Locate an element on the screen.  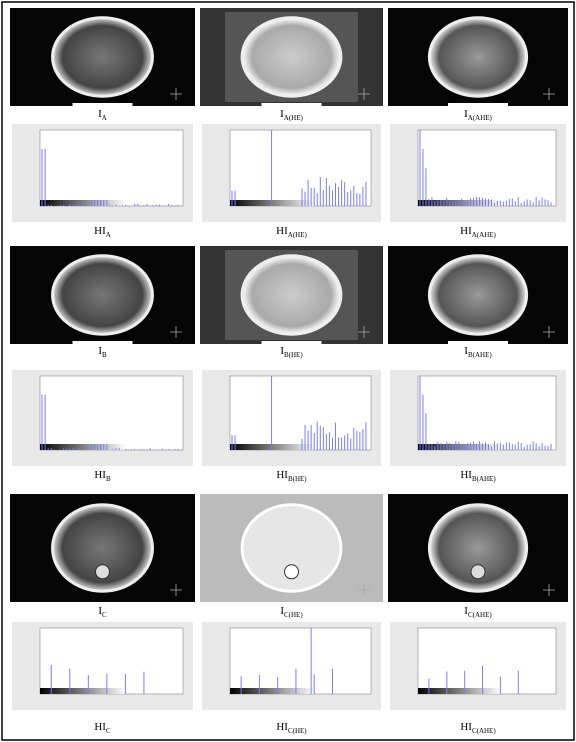
caption: IC is located at coordinates (102, 612).